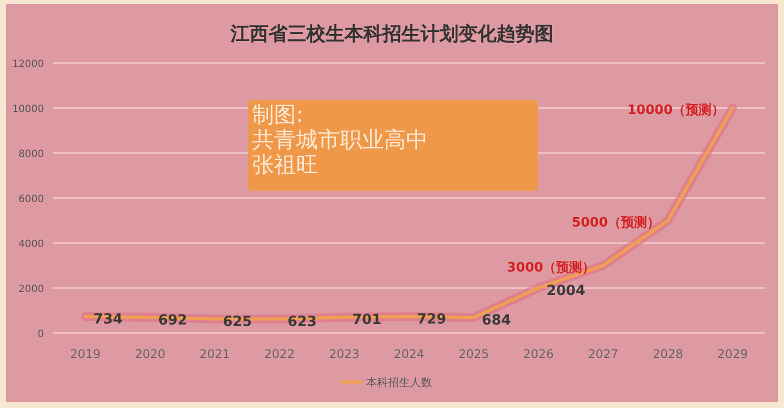  What do you see at coordinates (538, 354) in the screenshot?
I see `x-tick-label: 2026` at bounding box center [538, 354].